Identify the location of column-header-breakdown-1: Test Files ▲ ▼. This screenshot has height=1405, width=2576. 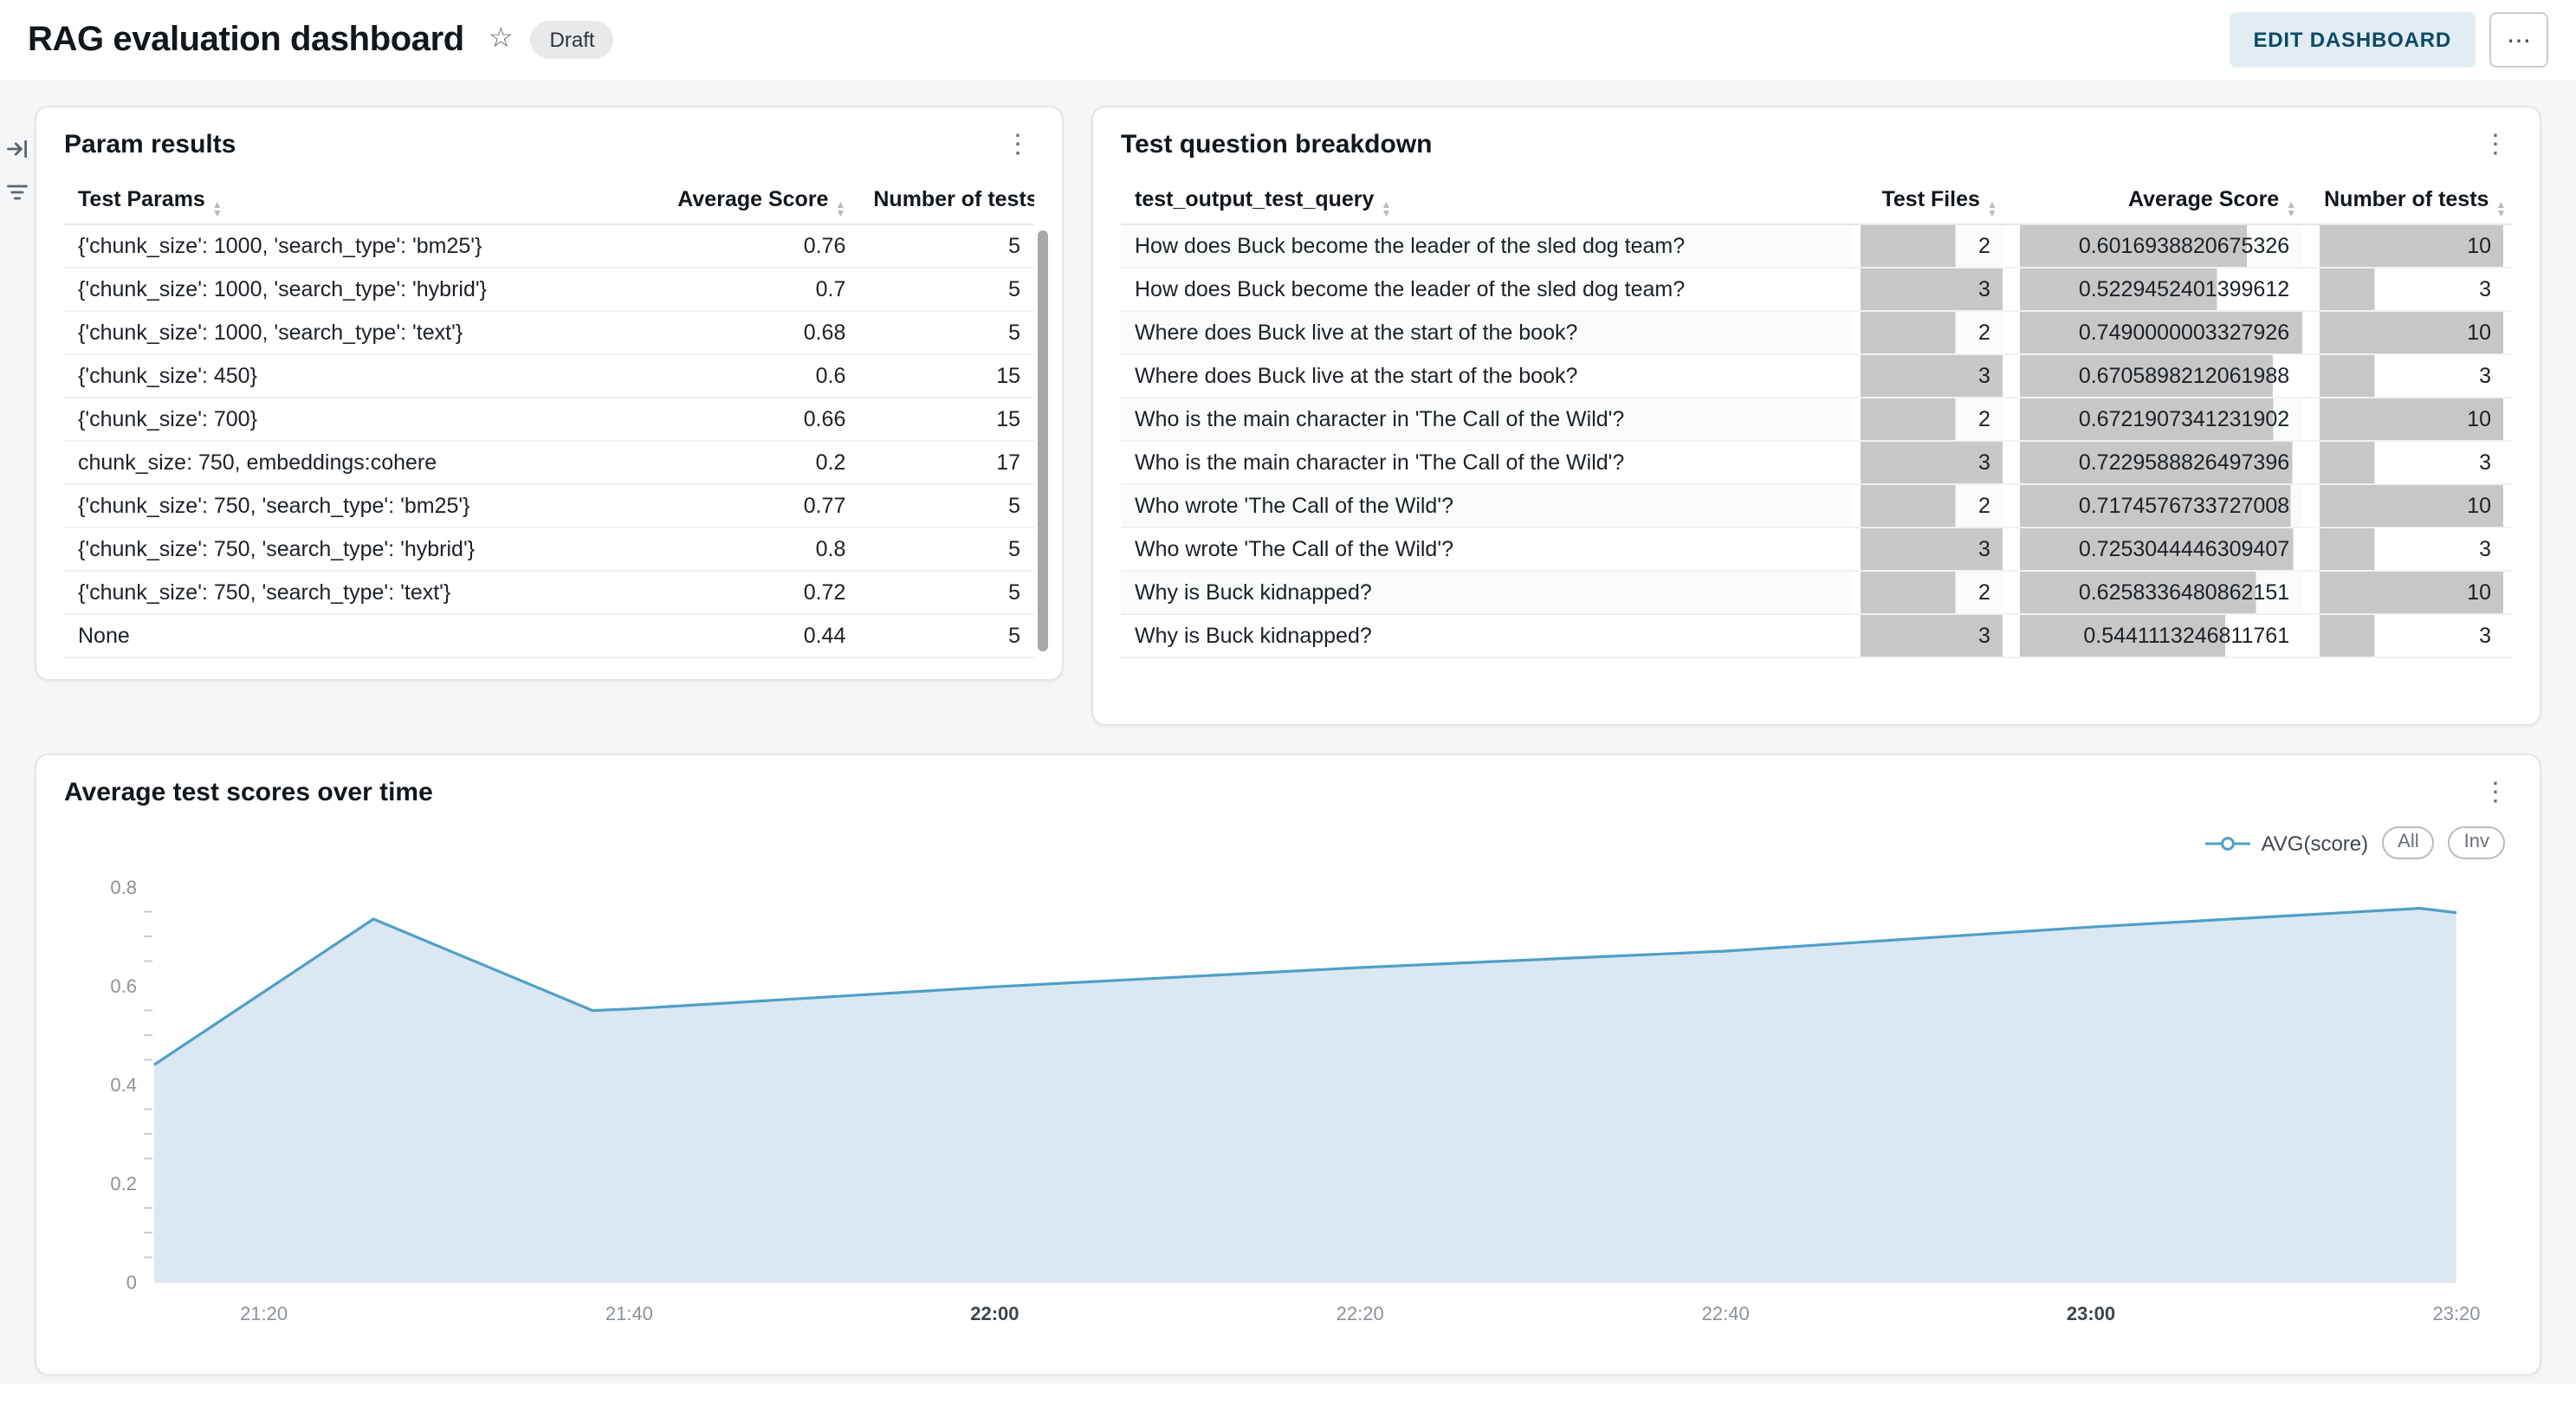
(1931, 200).